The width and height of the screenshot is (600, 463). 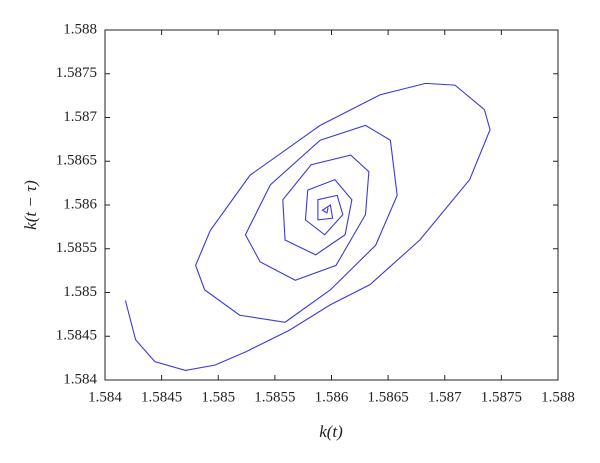 I want to click on x-tick-label: 1.5855, so click(x=274, y=397).